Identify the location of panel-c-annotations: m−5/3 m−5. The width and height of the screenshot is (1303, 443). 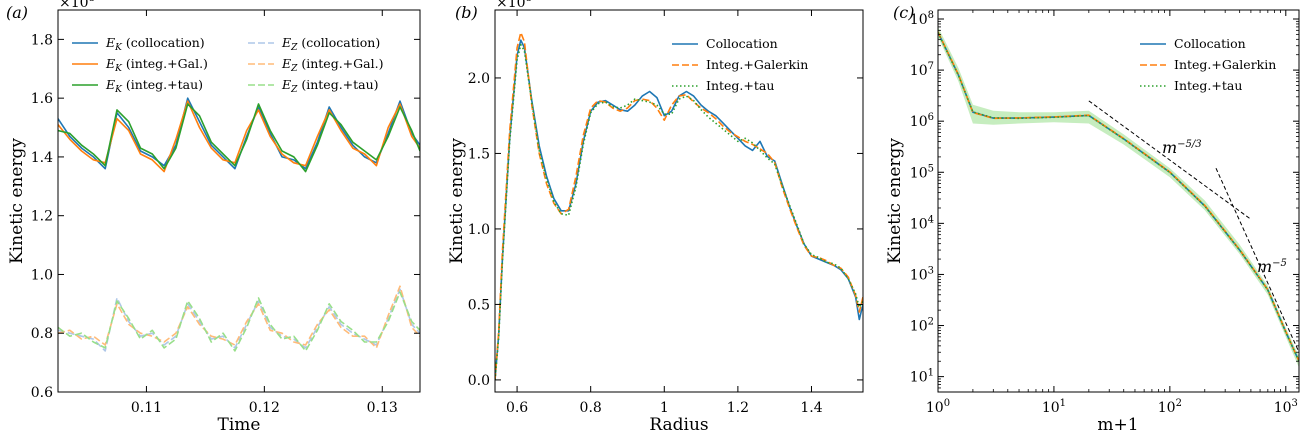
(1224, 207).